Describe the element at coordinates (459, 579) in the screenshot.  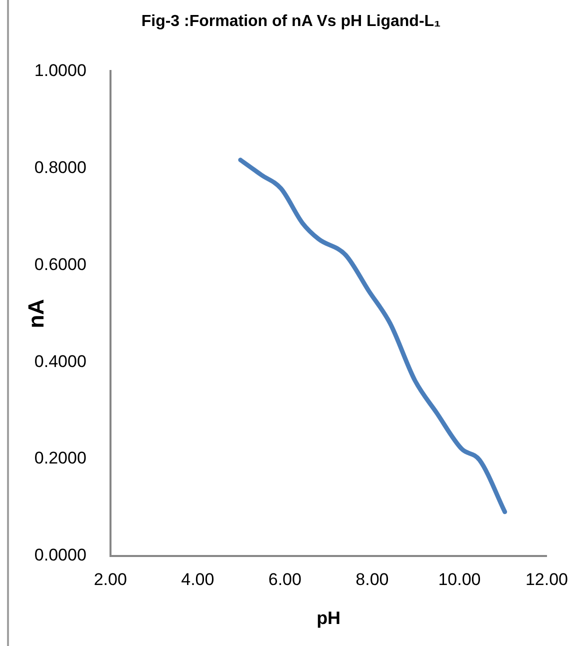
I see `x-tick-label: 10.00` at that location.